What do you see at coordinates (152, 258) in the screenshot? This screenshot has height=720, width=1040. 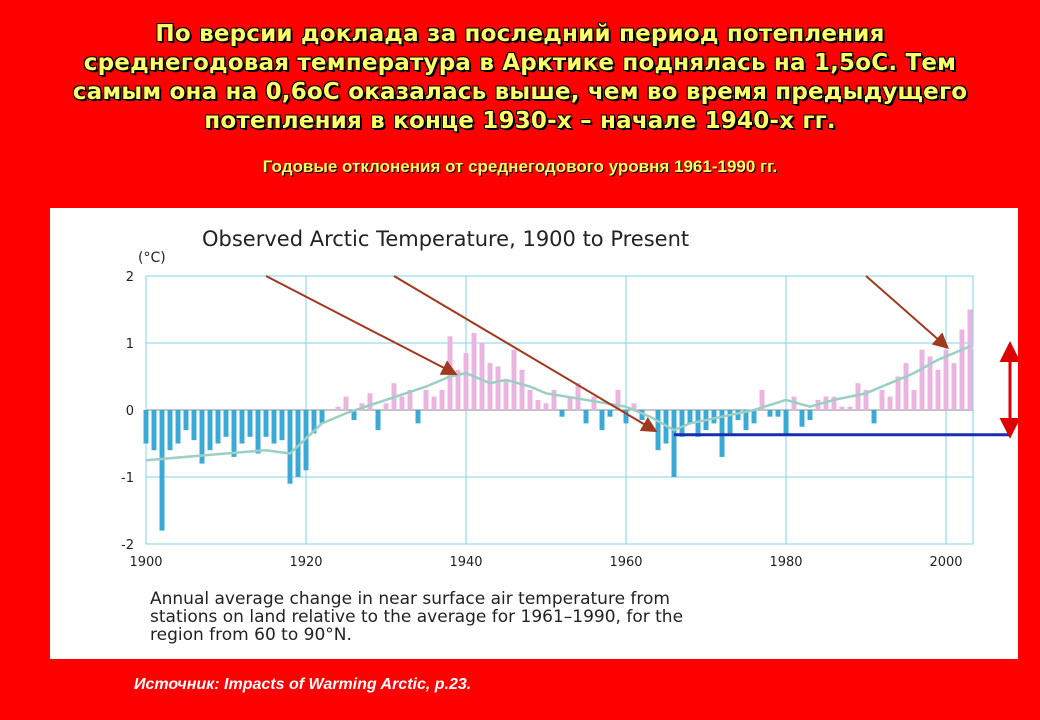 I see `y-axis-label: (°C)` at bounding box center [152, 258].